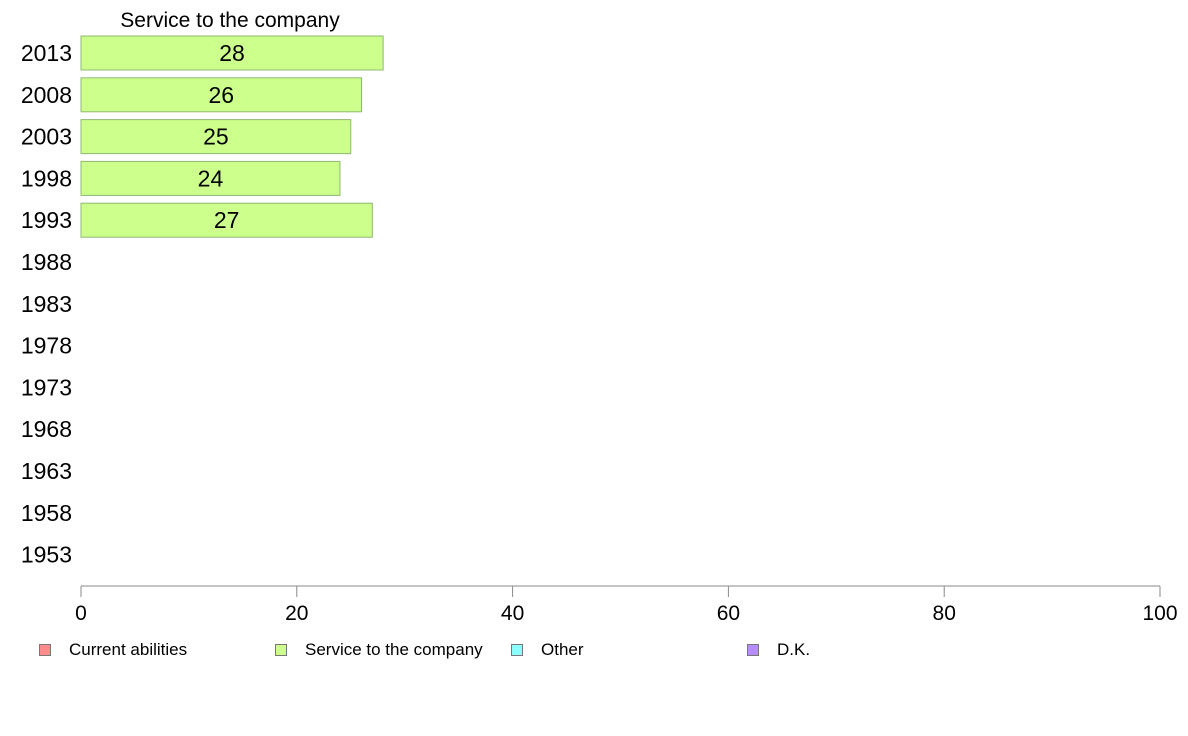 The width and height of the screenshot is (1188, 736). What do you see at coordinates (46, 346) in the screenshot?
I see `y-tick-label-1978: 1978` at bounding box center [46, 346].